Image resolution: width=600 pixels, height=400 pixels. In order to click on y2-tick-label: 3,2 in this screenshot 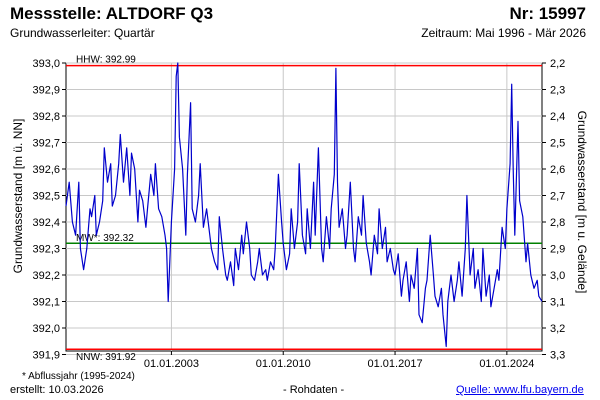, I will do `click(557, 329)`.